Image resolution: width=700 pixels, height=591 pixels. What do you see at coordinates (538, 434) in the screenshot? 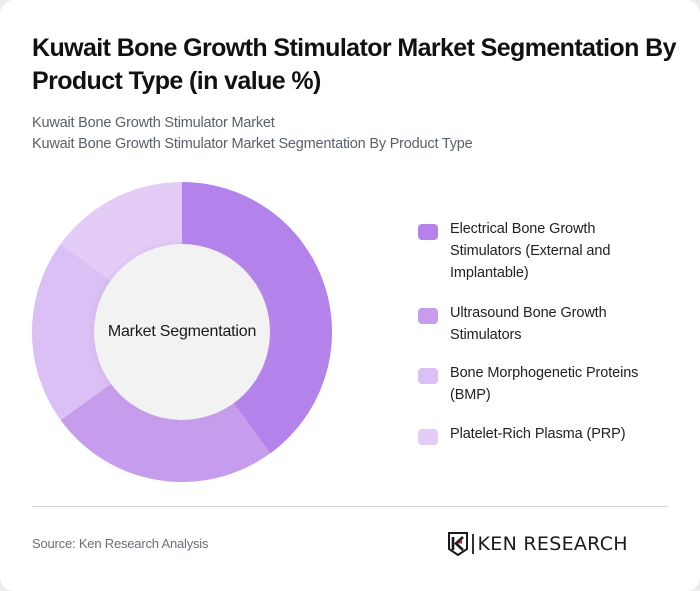
I see `legend-label: Platelet-Rich Plasma (PRP)` at bounding box center [538, 434].